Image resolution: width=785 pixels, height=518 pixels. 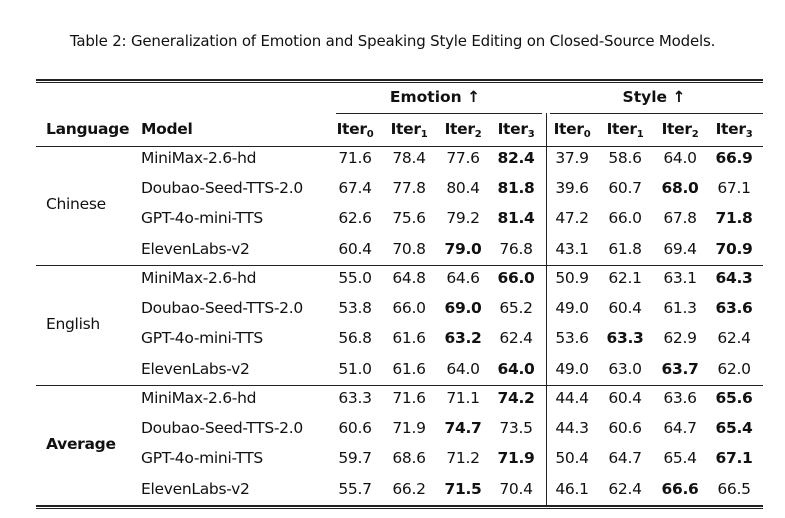 I want to click on score-cell: 47.2, so click(x=572, y=218).